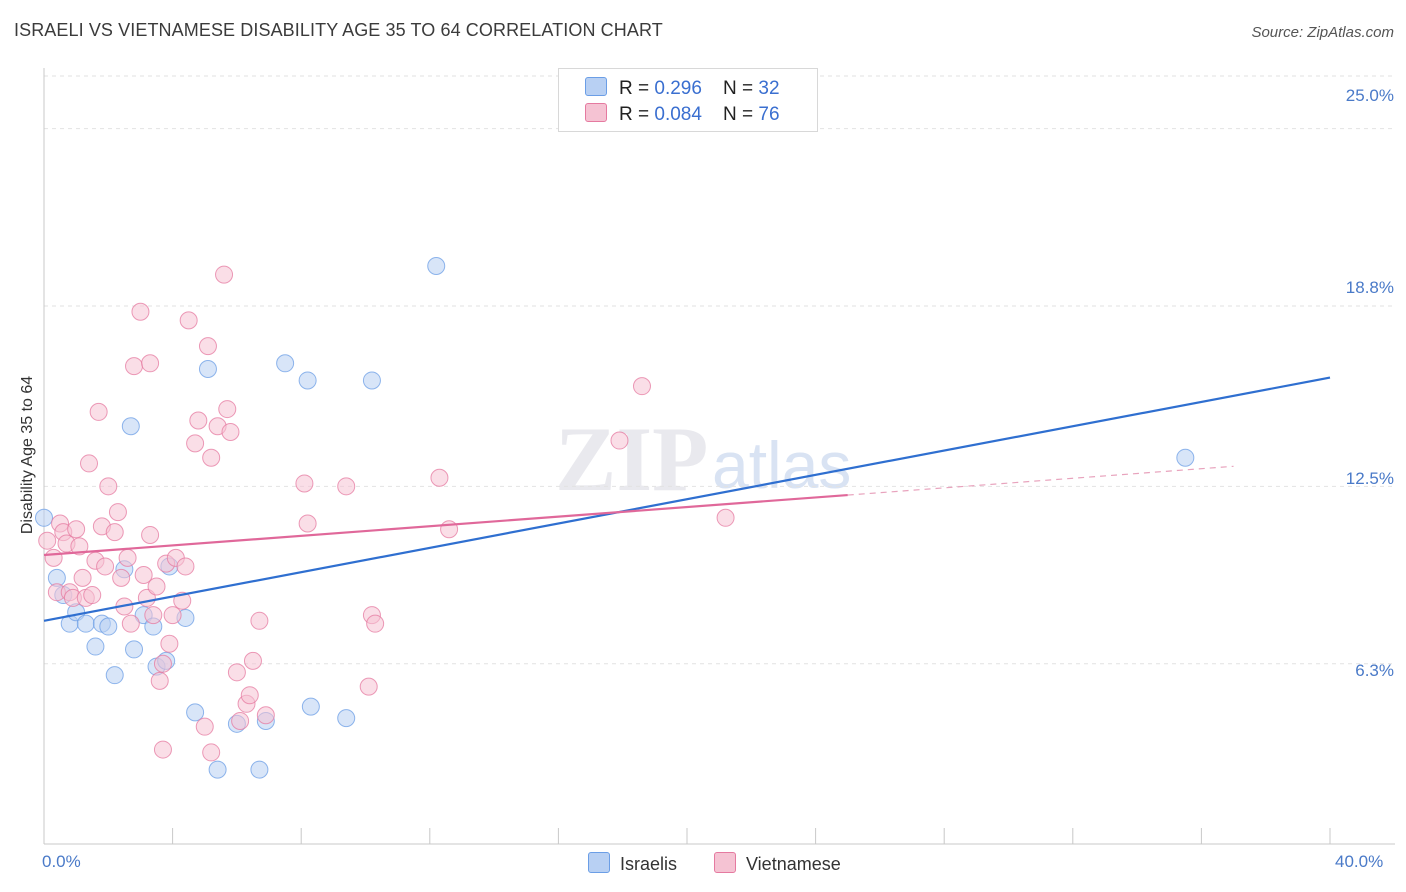  I want to click on correlation-legend: R = 0.296 N = 32 R = 0.084 N = 76, so click(688, 100).